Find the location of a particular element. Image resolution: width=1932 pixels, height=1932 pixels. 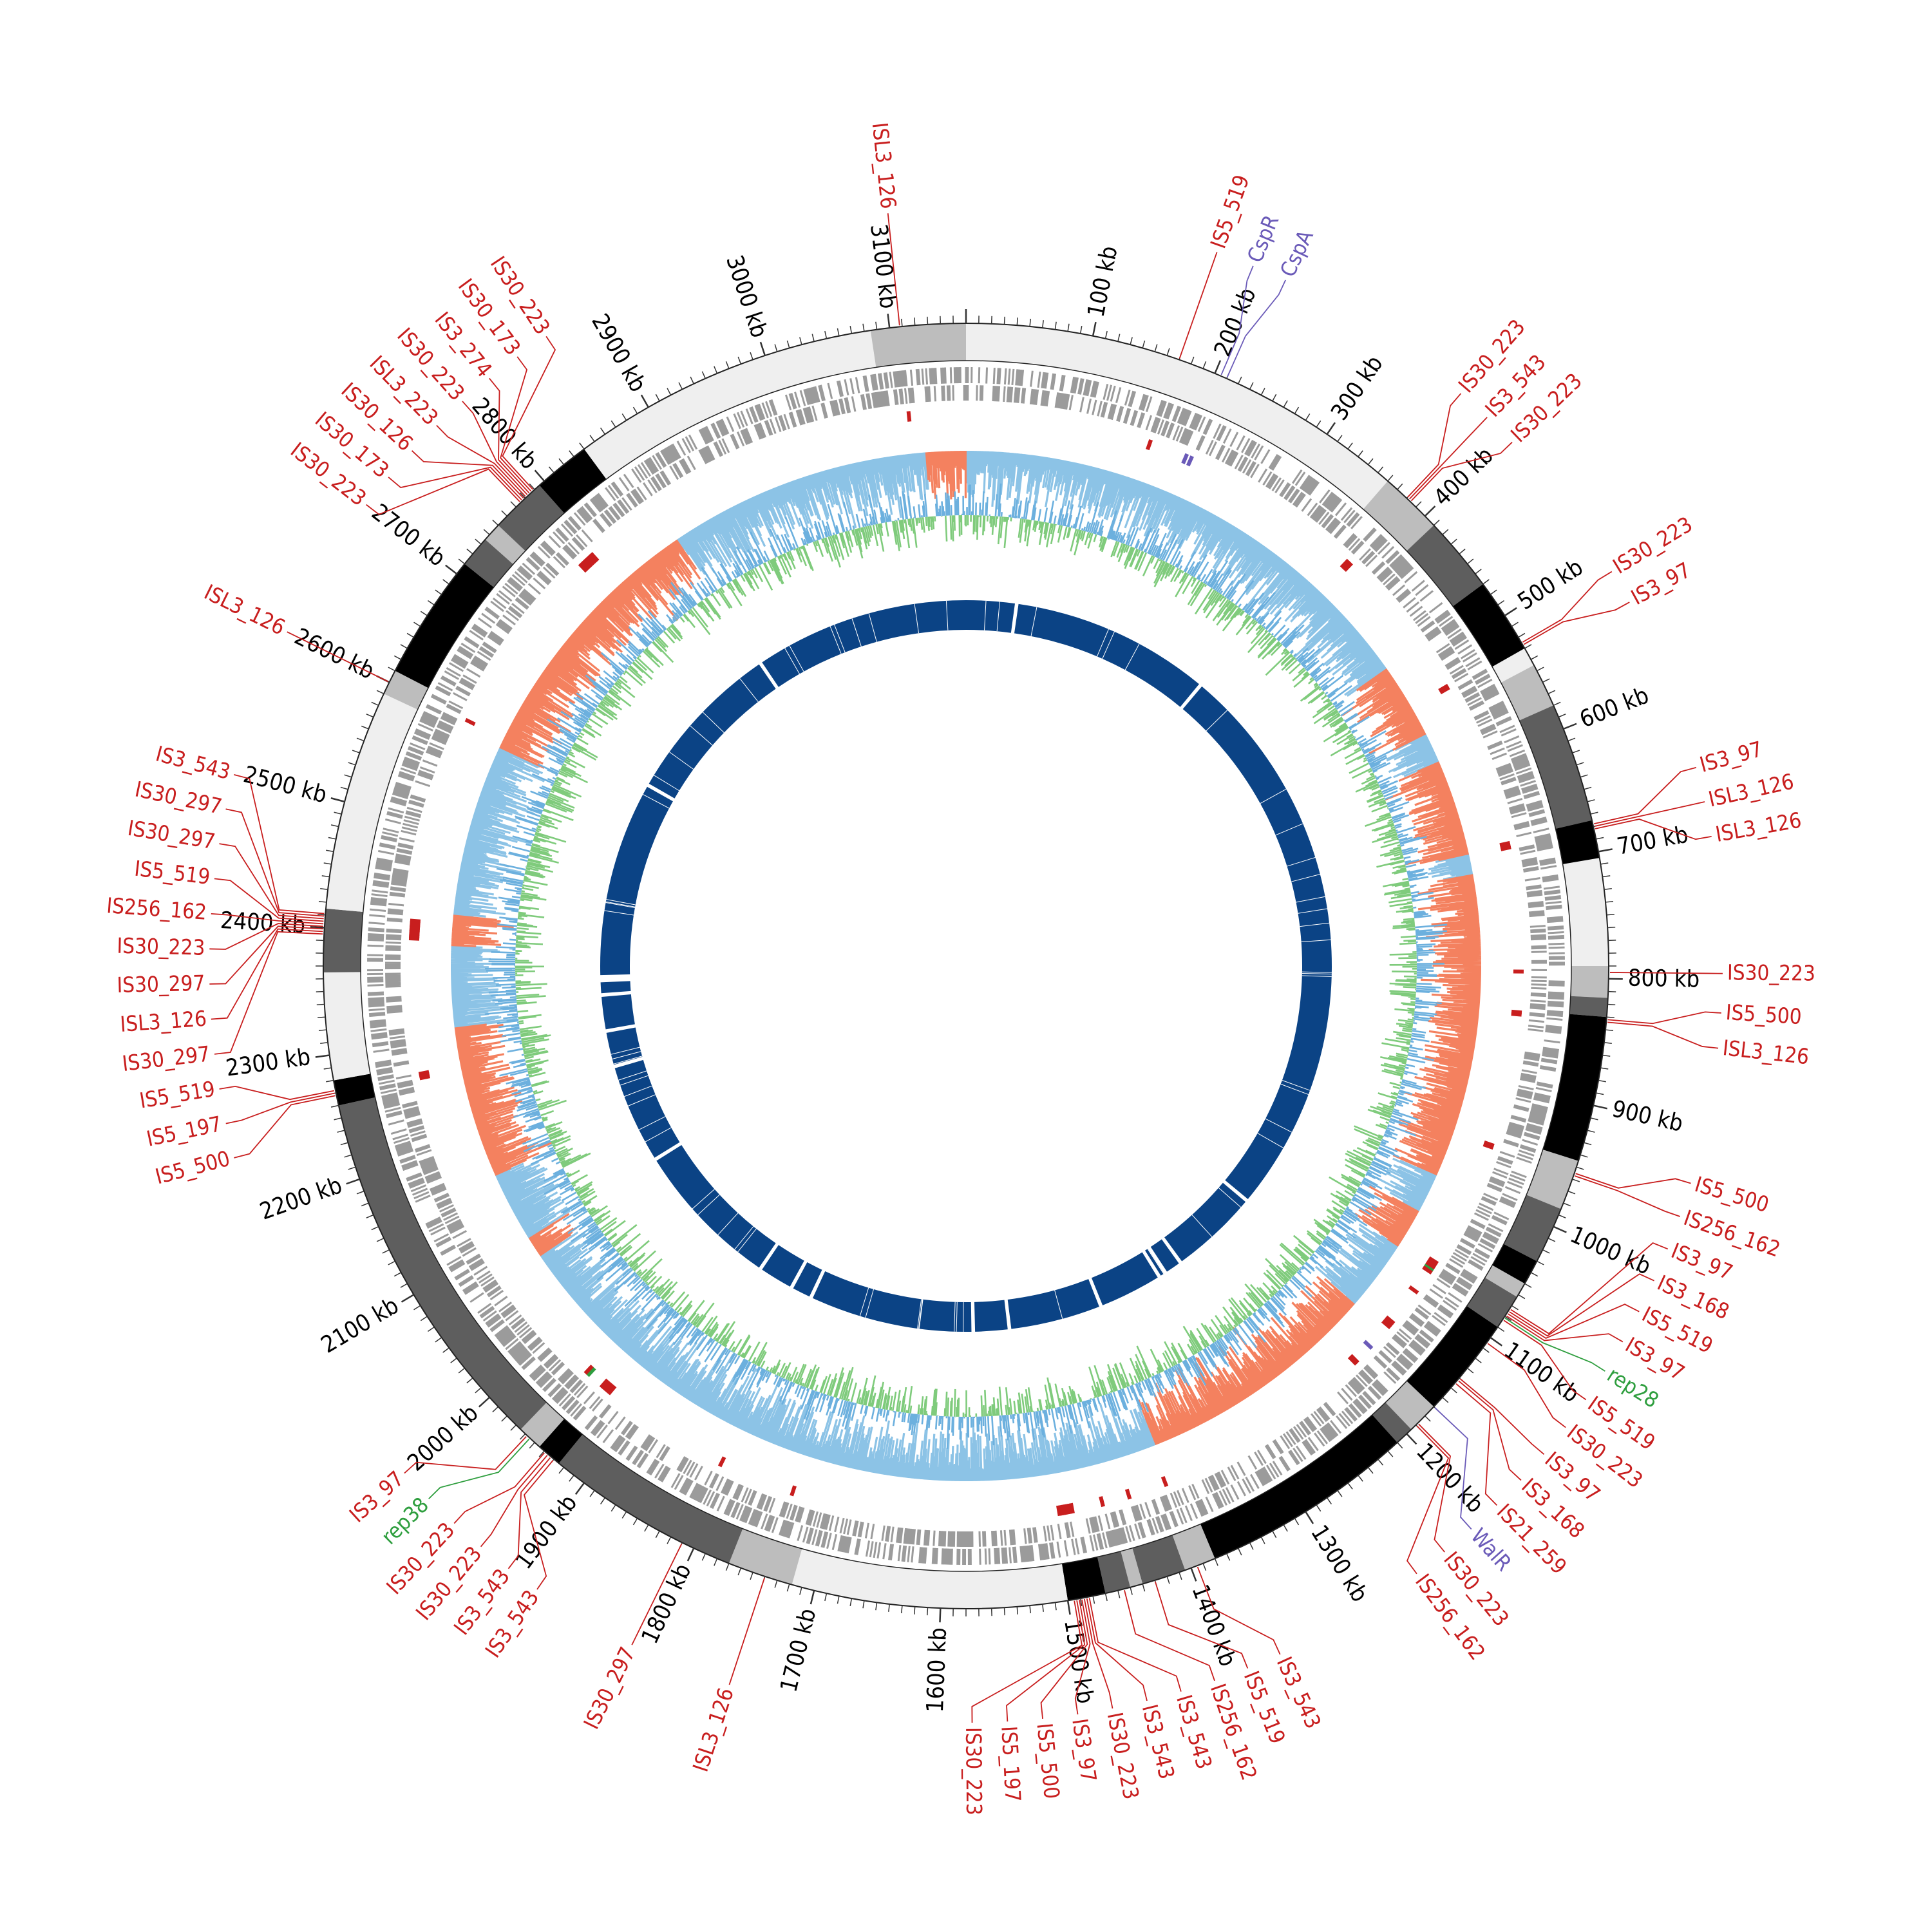

scale-label-3: 400 kb is located at coordinates (1464, 477).